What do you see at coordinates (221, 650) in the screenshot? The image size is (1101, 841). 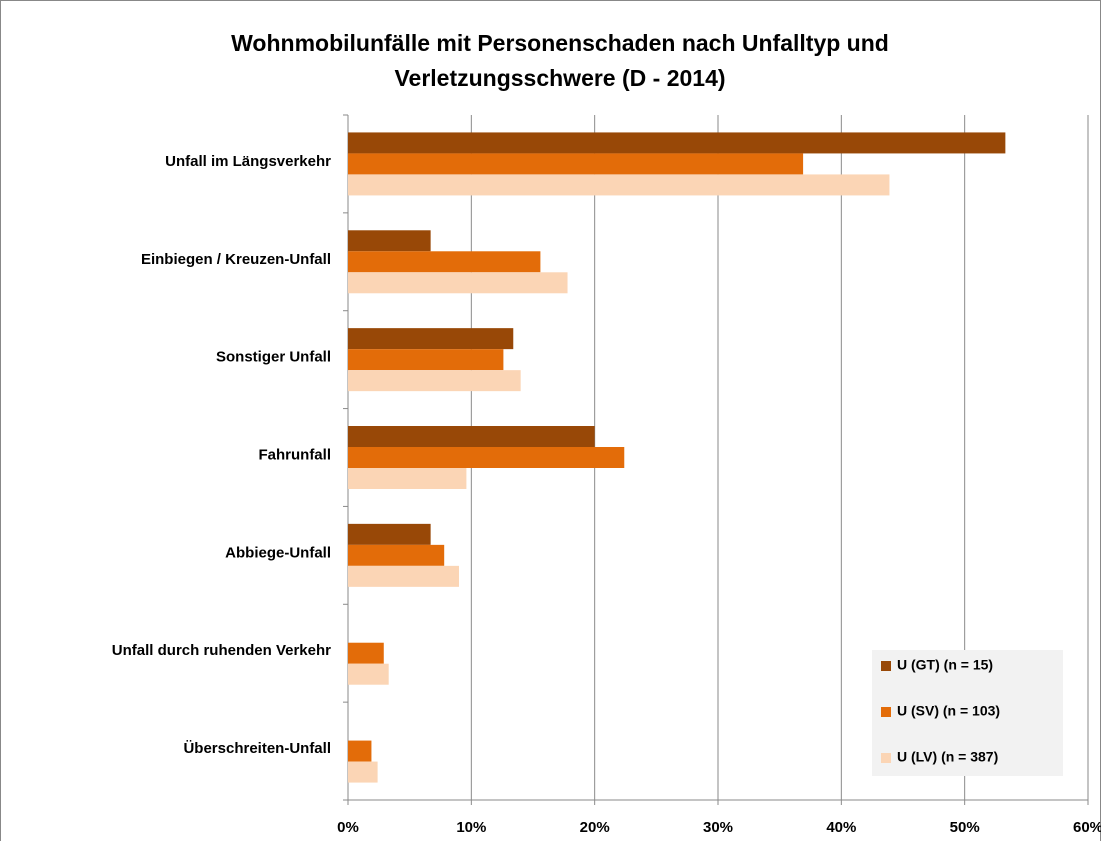 I see `y-tick-label: Unfall durch ruhenden Verkehr` at bounding box center [221, 650].